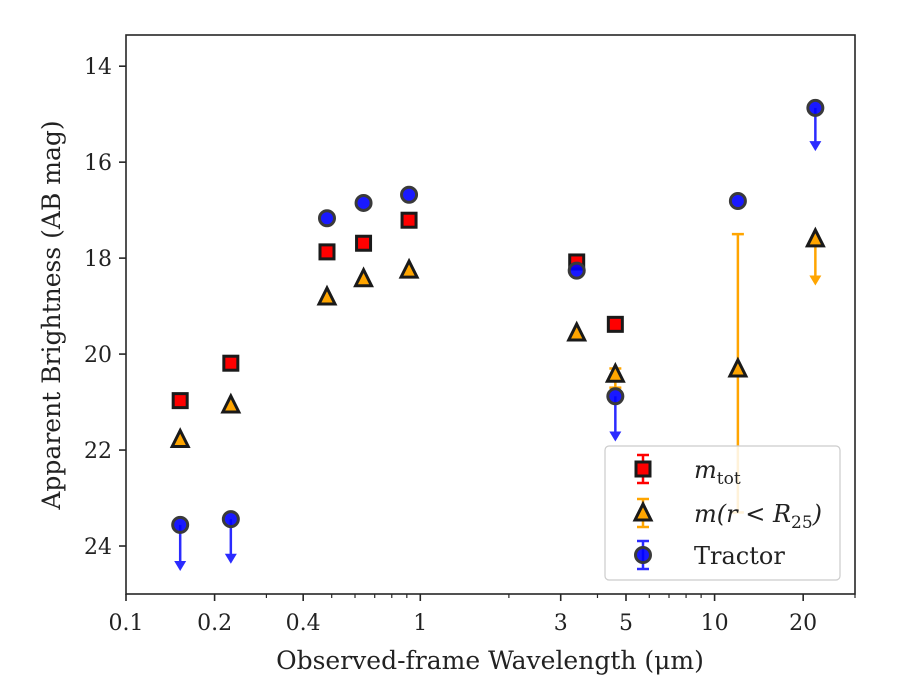  What do you see at coordinates (98, 259) in the screenshot?
I see `y-tick-label: 18` at bounding box center [98, 259].